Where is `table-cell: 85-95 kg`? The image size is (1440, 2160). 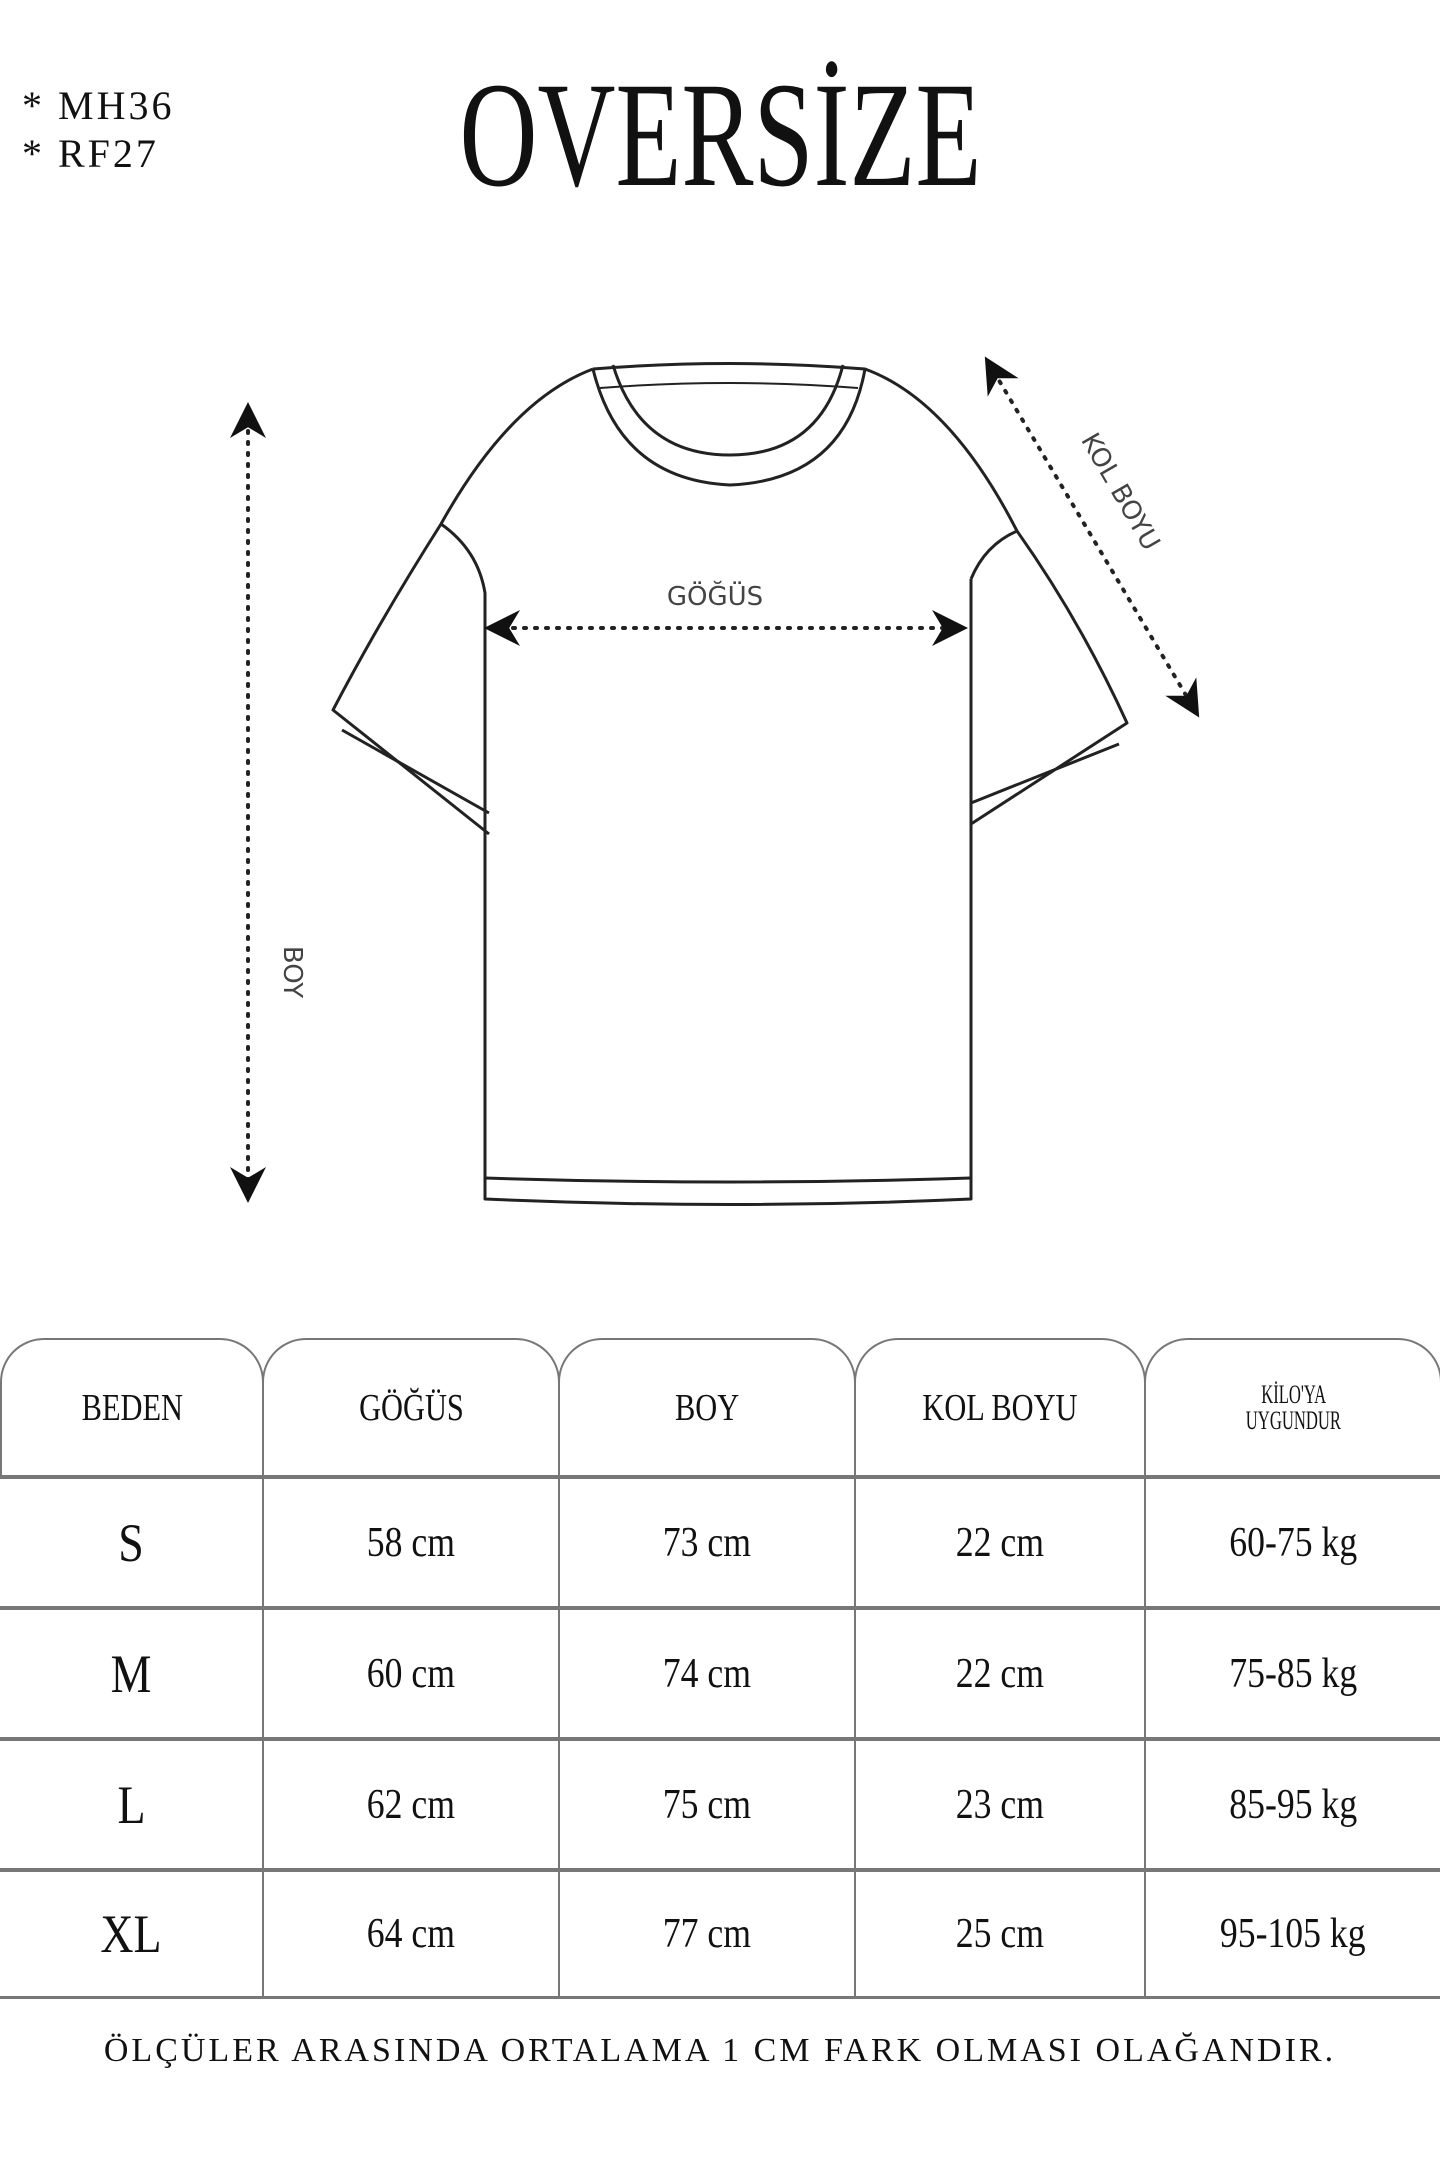 table-cell: 85-95 kg is located at coordinates (1292, 1804).